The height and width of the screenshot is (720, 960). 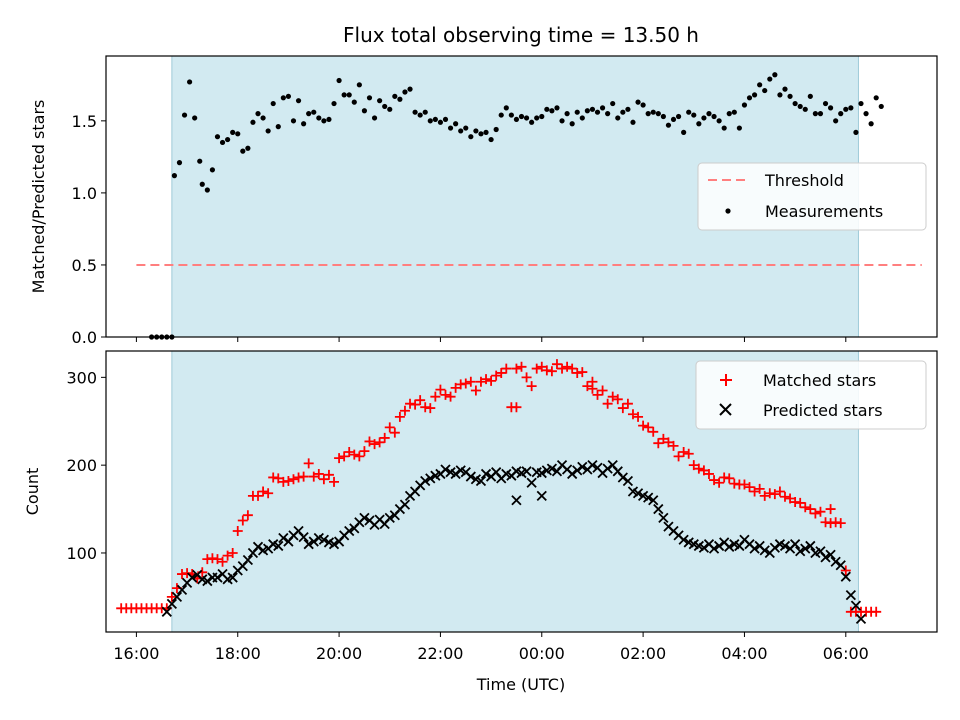 What do you see at coordinates (32, 492) in the screenshot?
I see `y-axis-label: Count` at bounding box center [32, 492].